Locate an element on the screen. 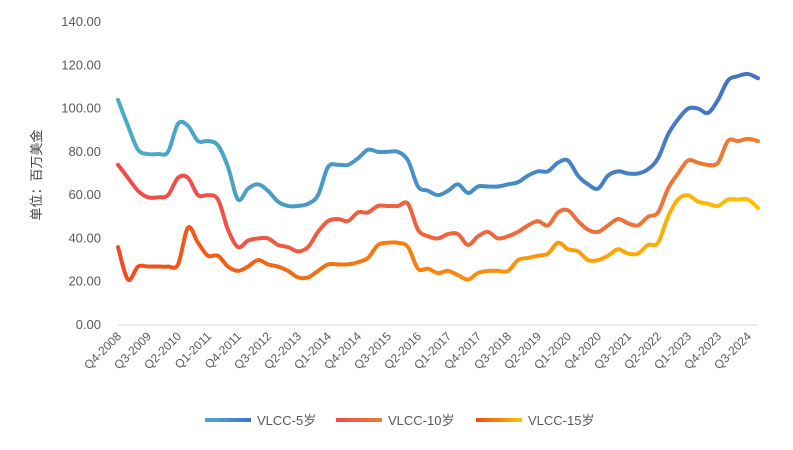 The image size is (793, 450). legend: VLCC-5岁 VLCC-10岁 VLCC-15岁 is located at coordinates (399, 420).